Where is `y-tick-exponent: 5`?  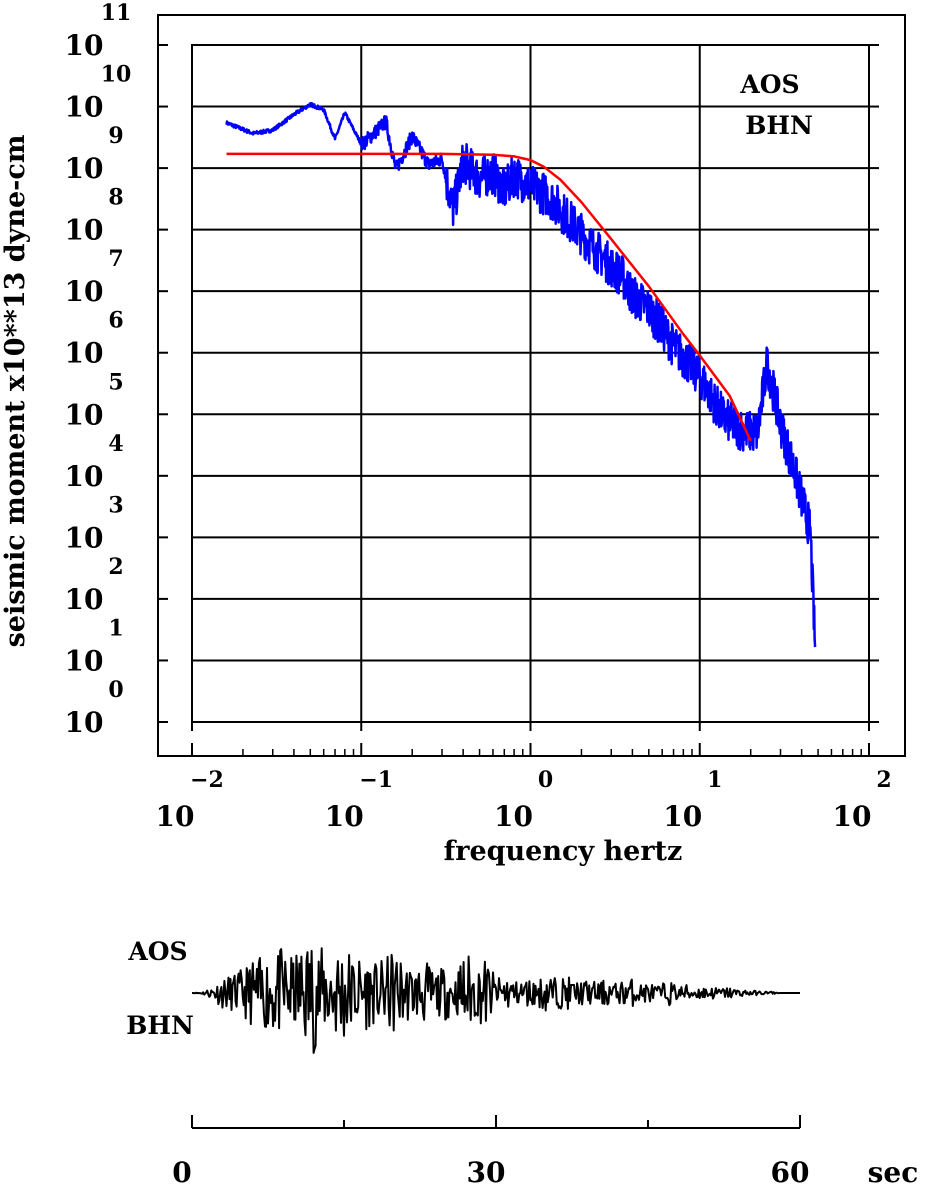 y-tick-exponent: 5 is located at coordinates (115, 382).